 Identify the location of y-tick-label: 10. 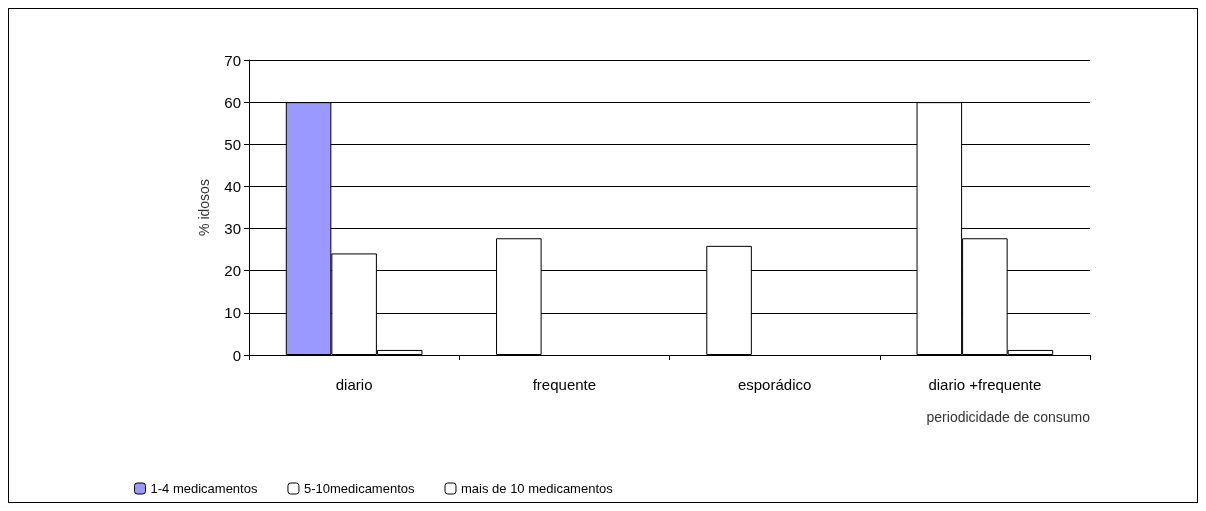
(232, 313).